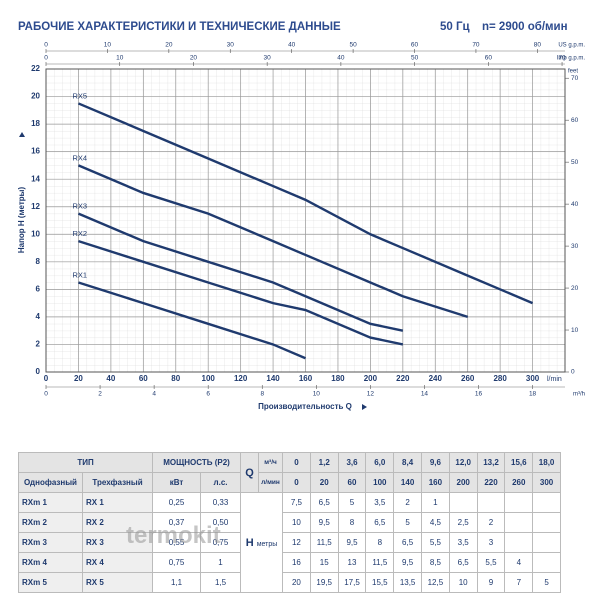 This screenshot has height=593, width=591. Describe the element at coordinates (407, 502) in the screenshot. I see `table-cell: 2` at that location.